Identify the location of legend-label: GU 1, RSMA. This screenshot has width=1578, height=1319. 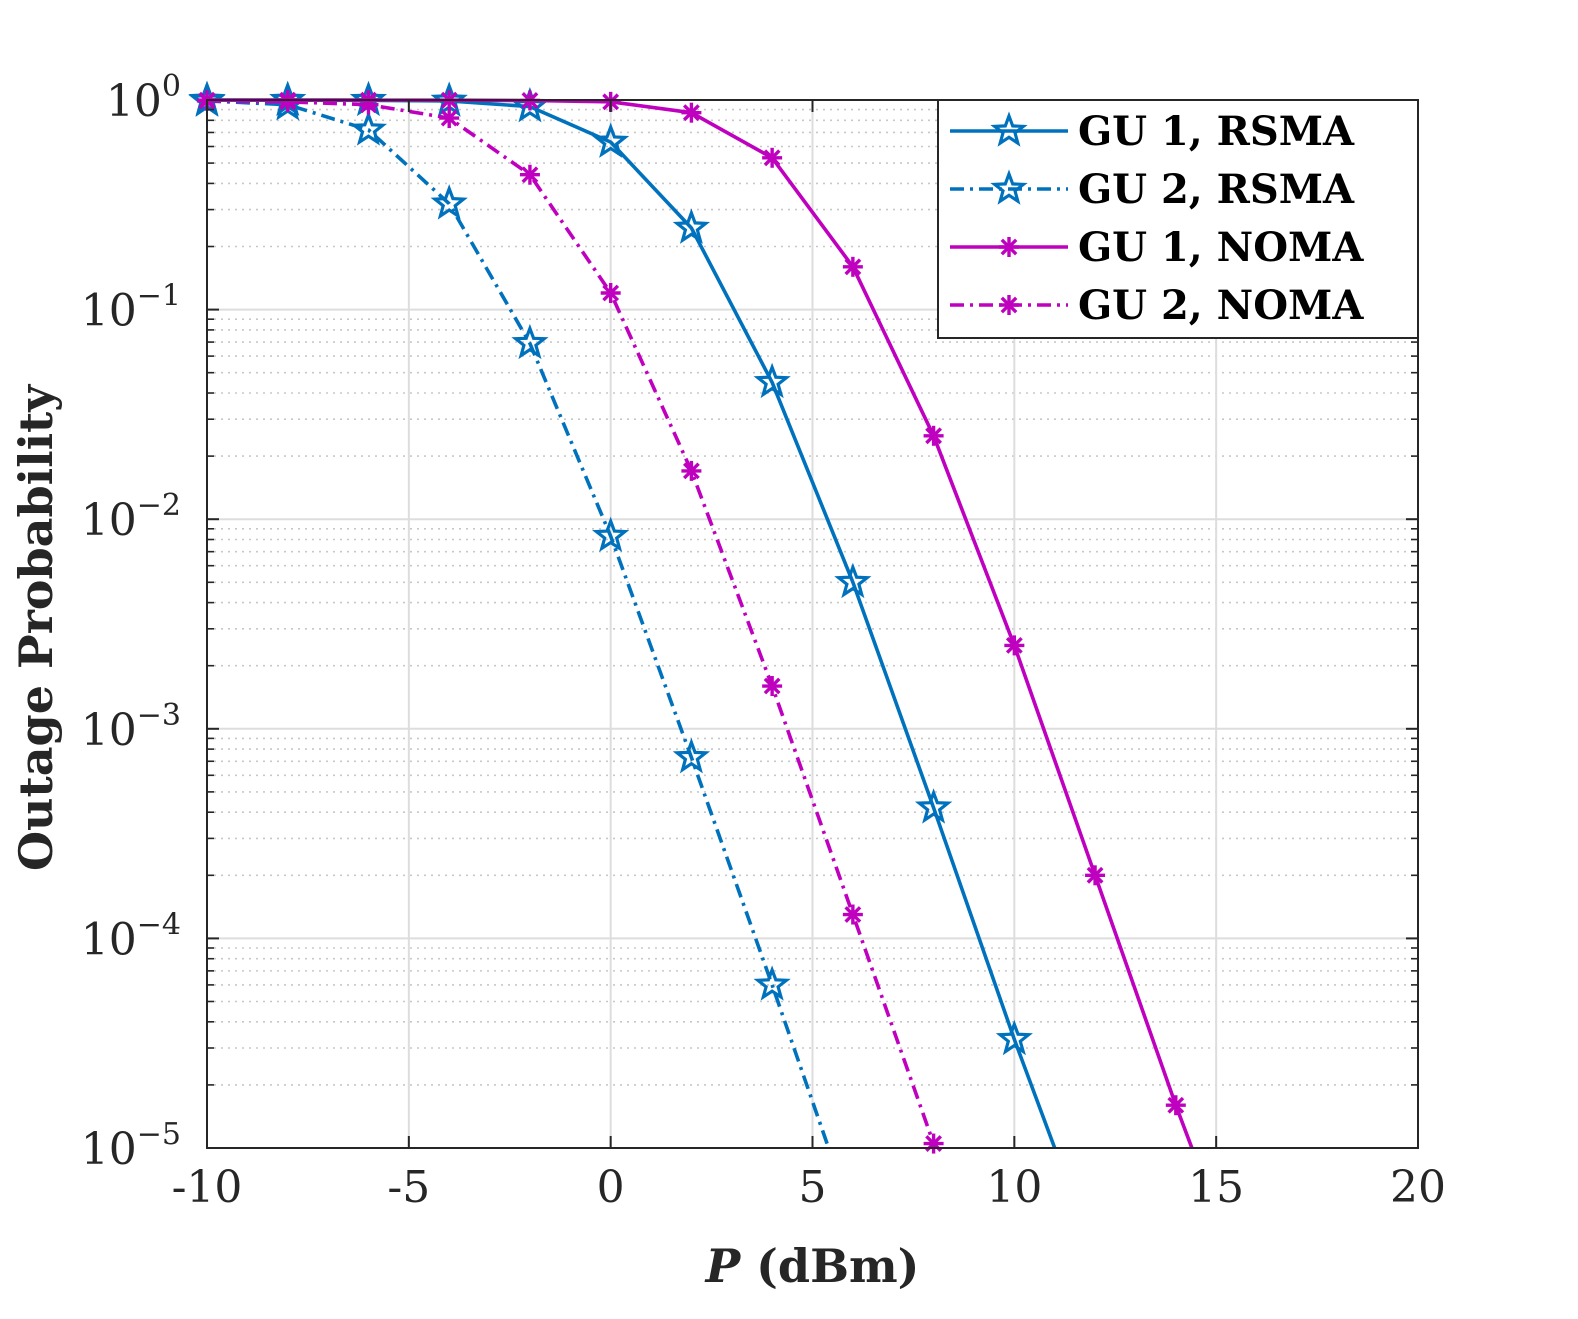
(1216, 131).